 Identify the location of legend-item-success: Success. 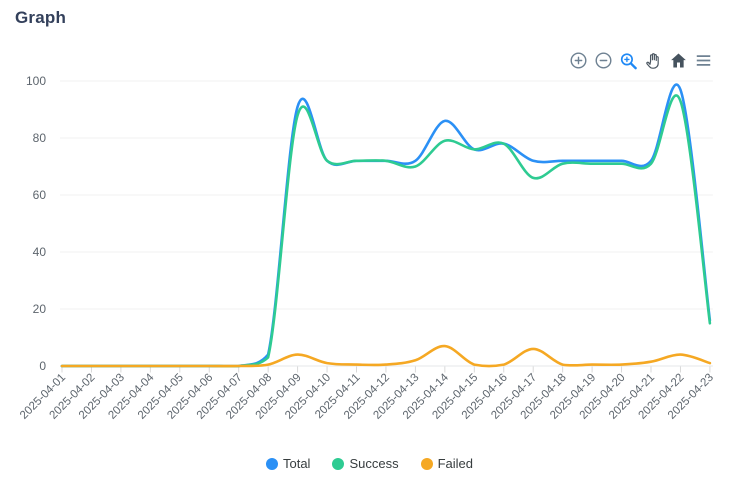
(365, 463).